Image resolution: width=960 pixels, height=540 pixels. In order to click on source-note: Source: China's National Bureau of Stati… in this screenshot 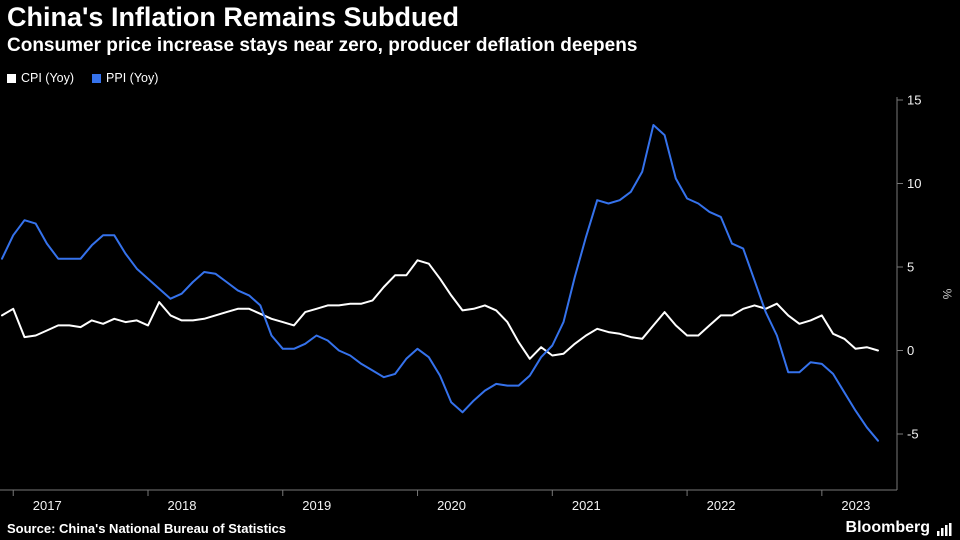, I will do `click(147, 528)`.